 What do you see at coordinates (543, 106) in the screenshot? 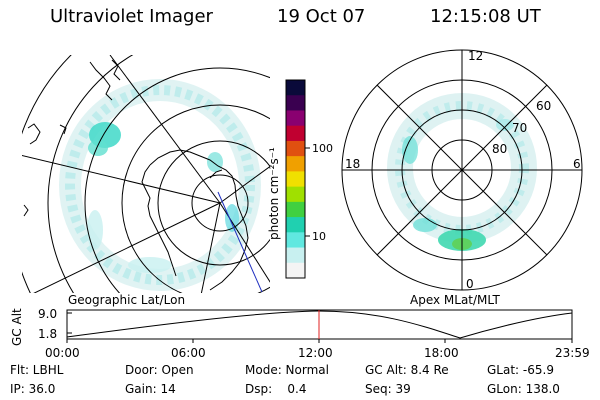
I see `mlat-label-60: 60` at bounding box center [543, 106].